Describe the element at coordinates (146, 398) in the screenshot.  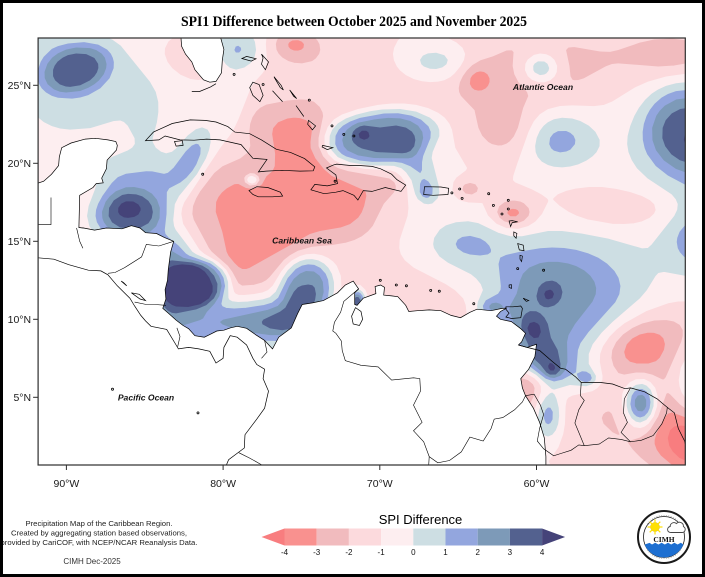
I see `svg-text: Pacific Ocean` at that location.